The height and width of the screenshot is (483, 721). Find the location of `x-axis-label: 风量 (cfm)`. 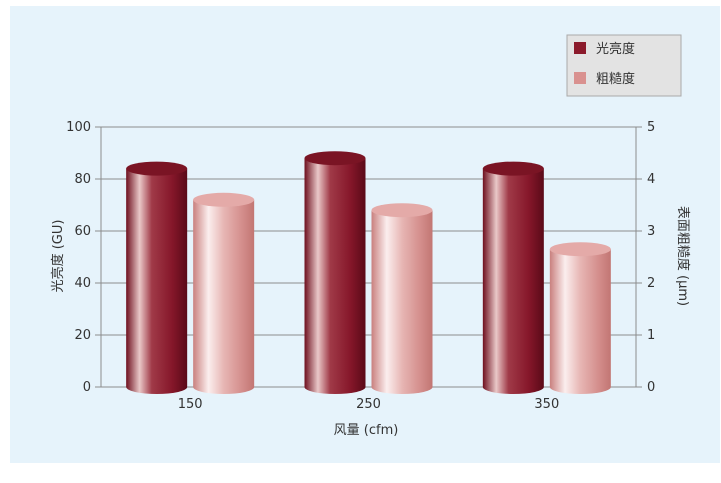

x-axis-label: 风量 (cfm) is located at coordinates (366, 430).